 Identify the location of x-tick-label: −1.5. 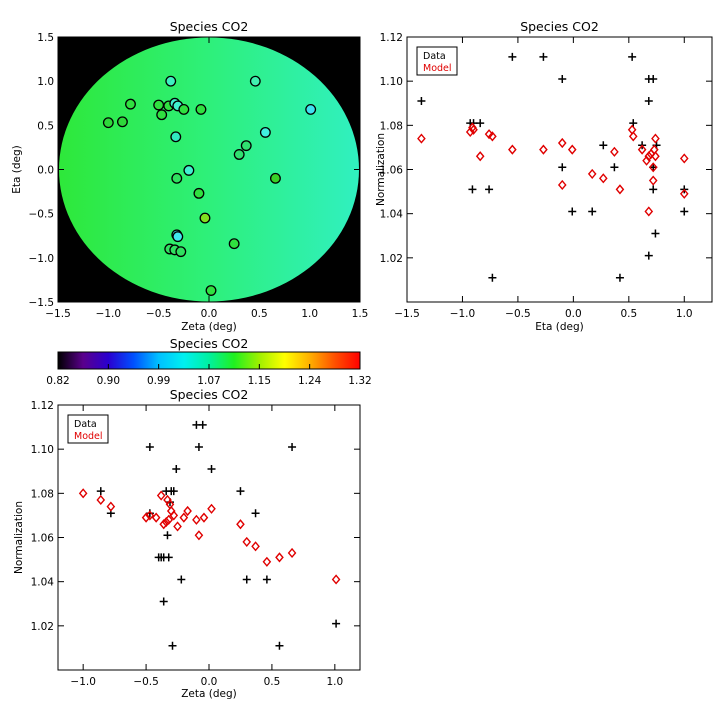
(407, 314).